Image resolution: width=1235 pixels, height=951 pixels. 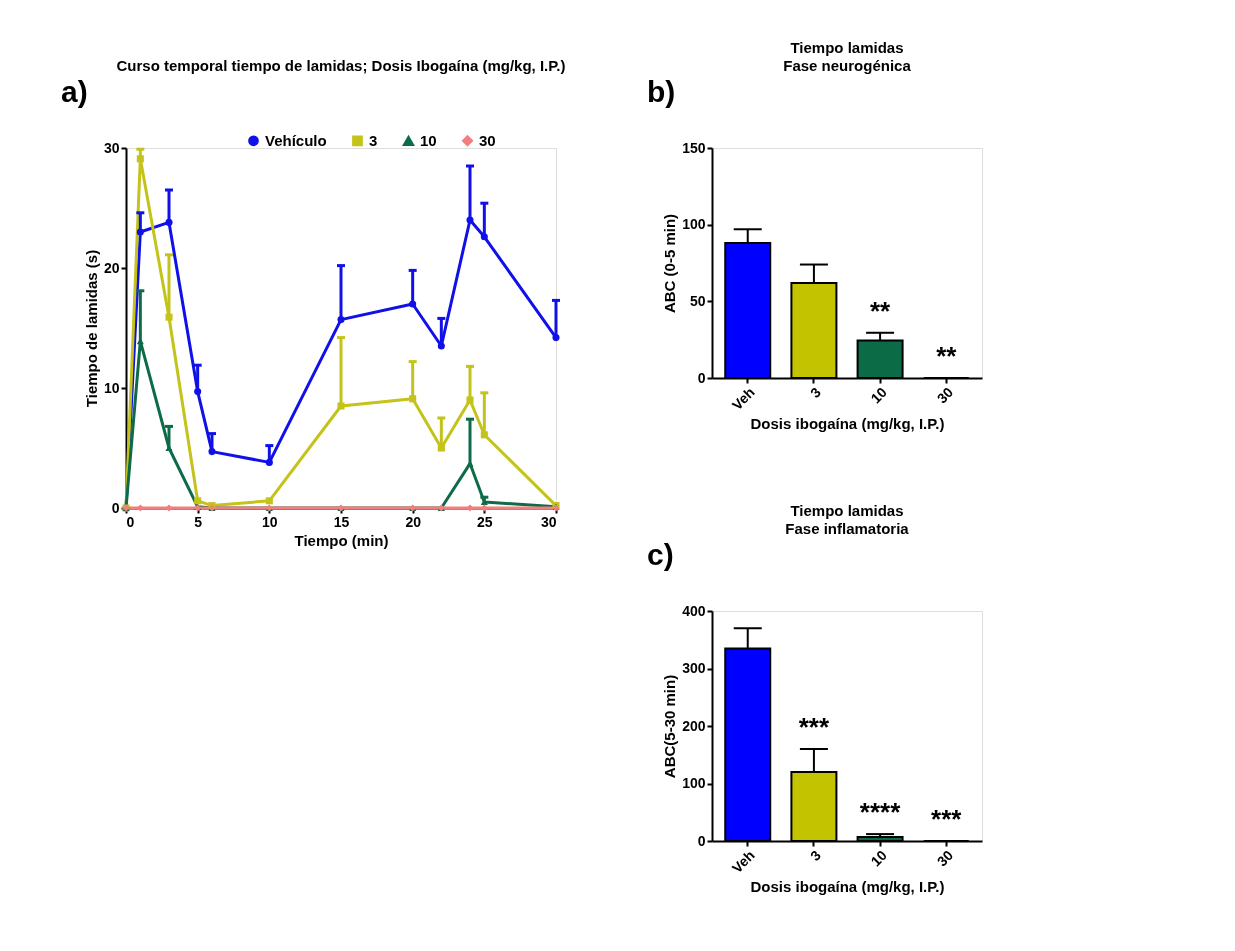 I want to click on y-tick-label: 150, so click(x=694, y=147).